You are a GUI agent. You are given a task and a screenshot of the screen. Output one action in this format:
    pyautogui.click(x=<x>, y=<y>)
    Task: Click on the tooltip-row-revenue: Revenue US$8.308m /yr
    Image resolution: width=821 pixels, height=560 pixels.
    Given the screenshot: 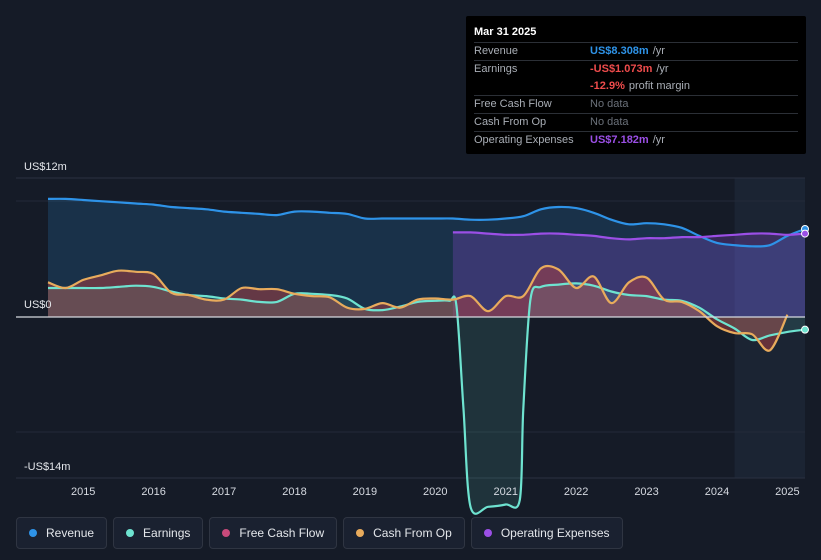 What is the action you would take?
    pyautogui.click(x=636, y=50)
    